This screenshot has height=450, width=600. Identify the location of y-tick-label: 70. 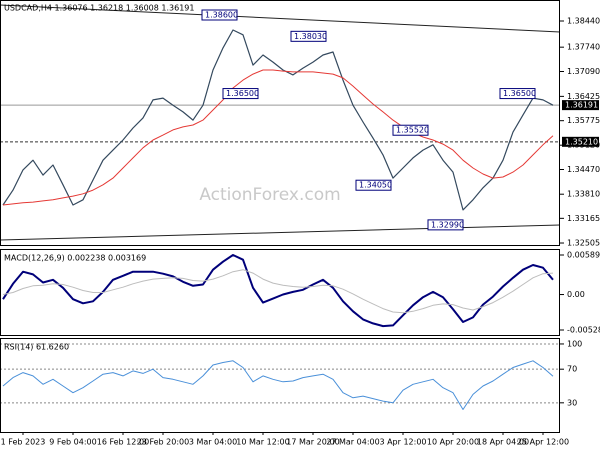
(572, 369).